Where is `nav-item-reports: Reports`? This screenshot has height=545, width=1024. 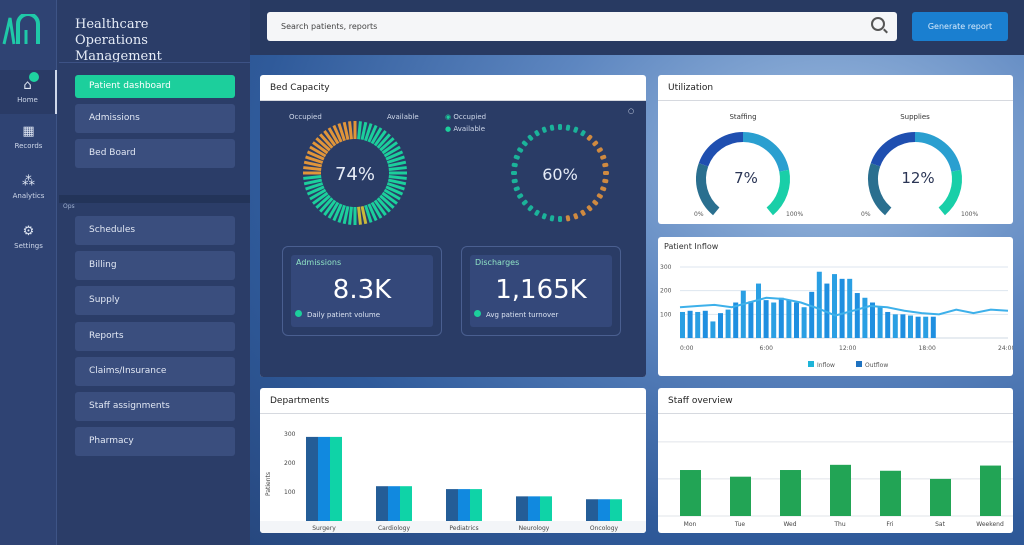
nav-item-reports: Reports is located at coordinates (155, 336).